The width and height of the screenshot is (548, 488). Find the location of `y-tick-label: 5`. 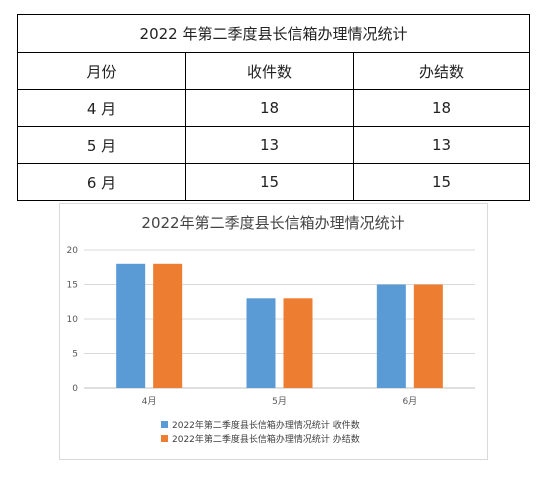

y-tick-label: 5 is located at coordinates (75, 355).